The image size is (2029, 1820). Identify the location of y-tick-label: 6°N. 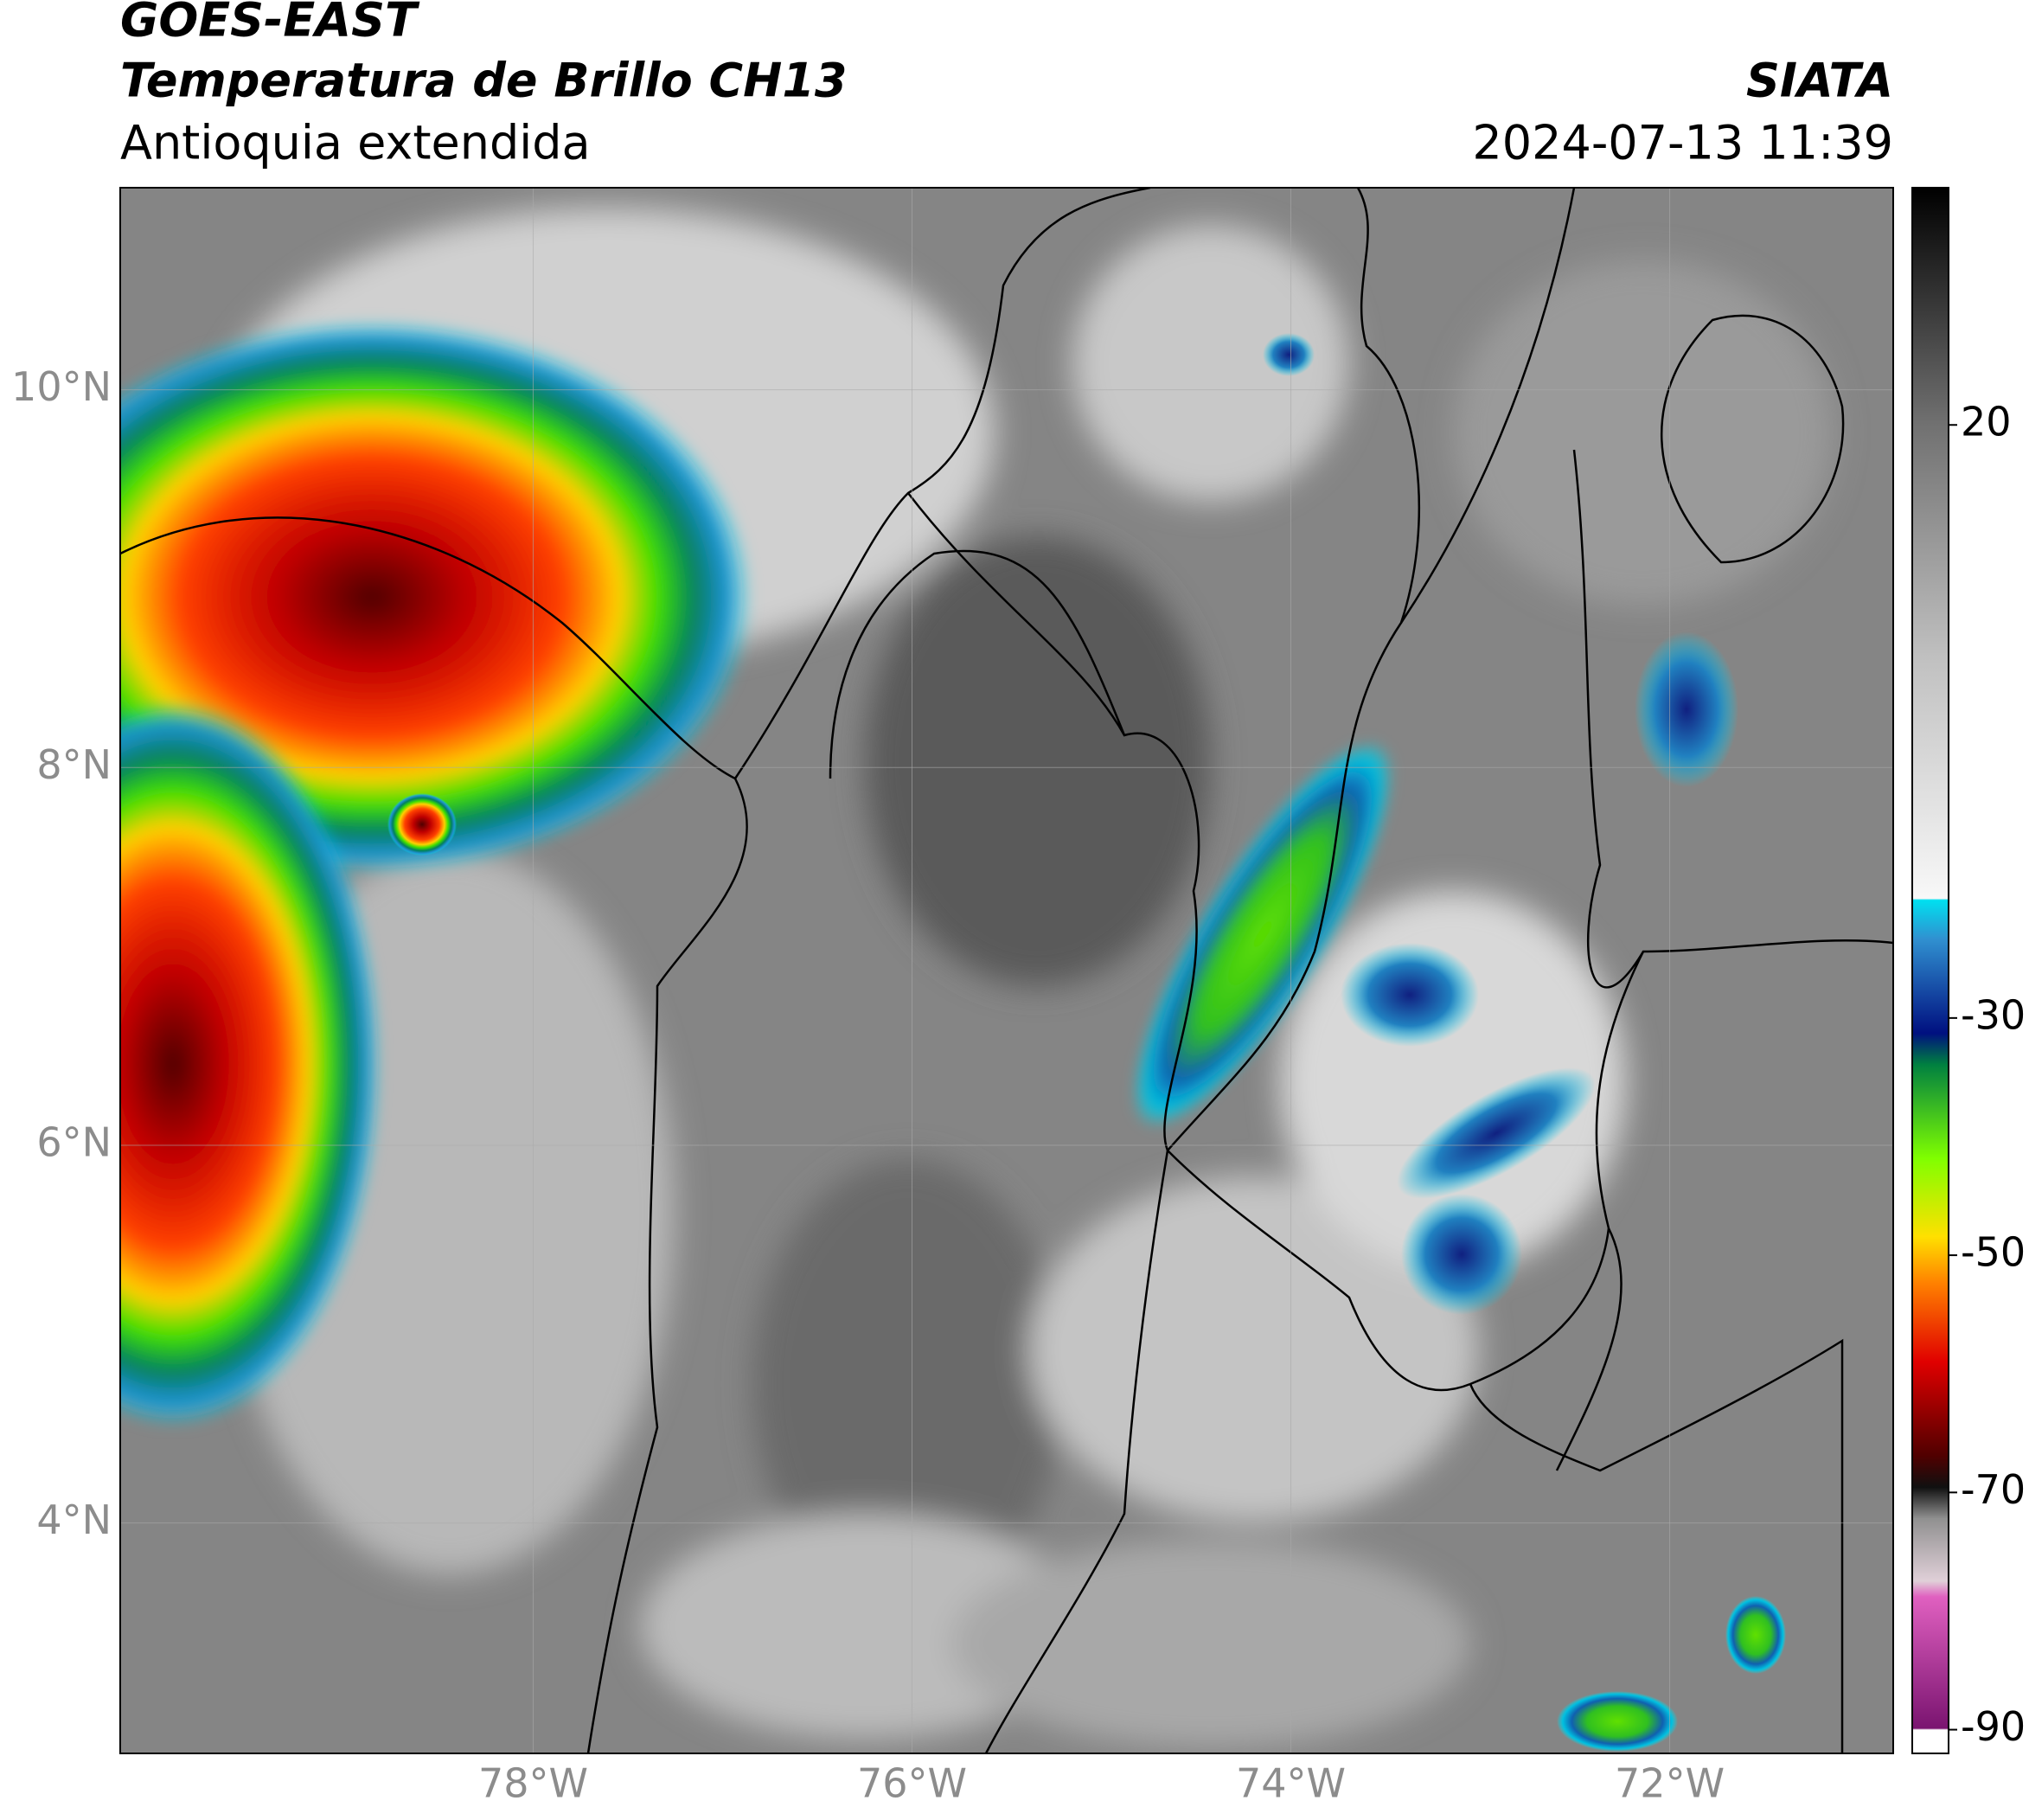
(74, 1141).